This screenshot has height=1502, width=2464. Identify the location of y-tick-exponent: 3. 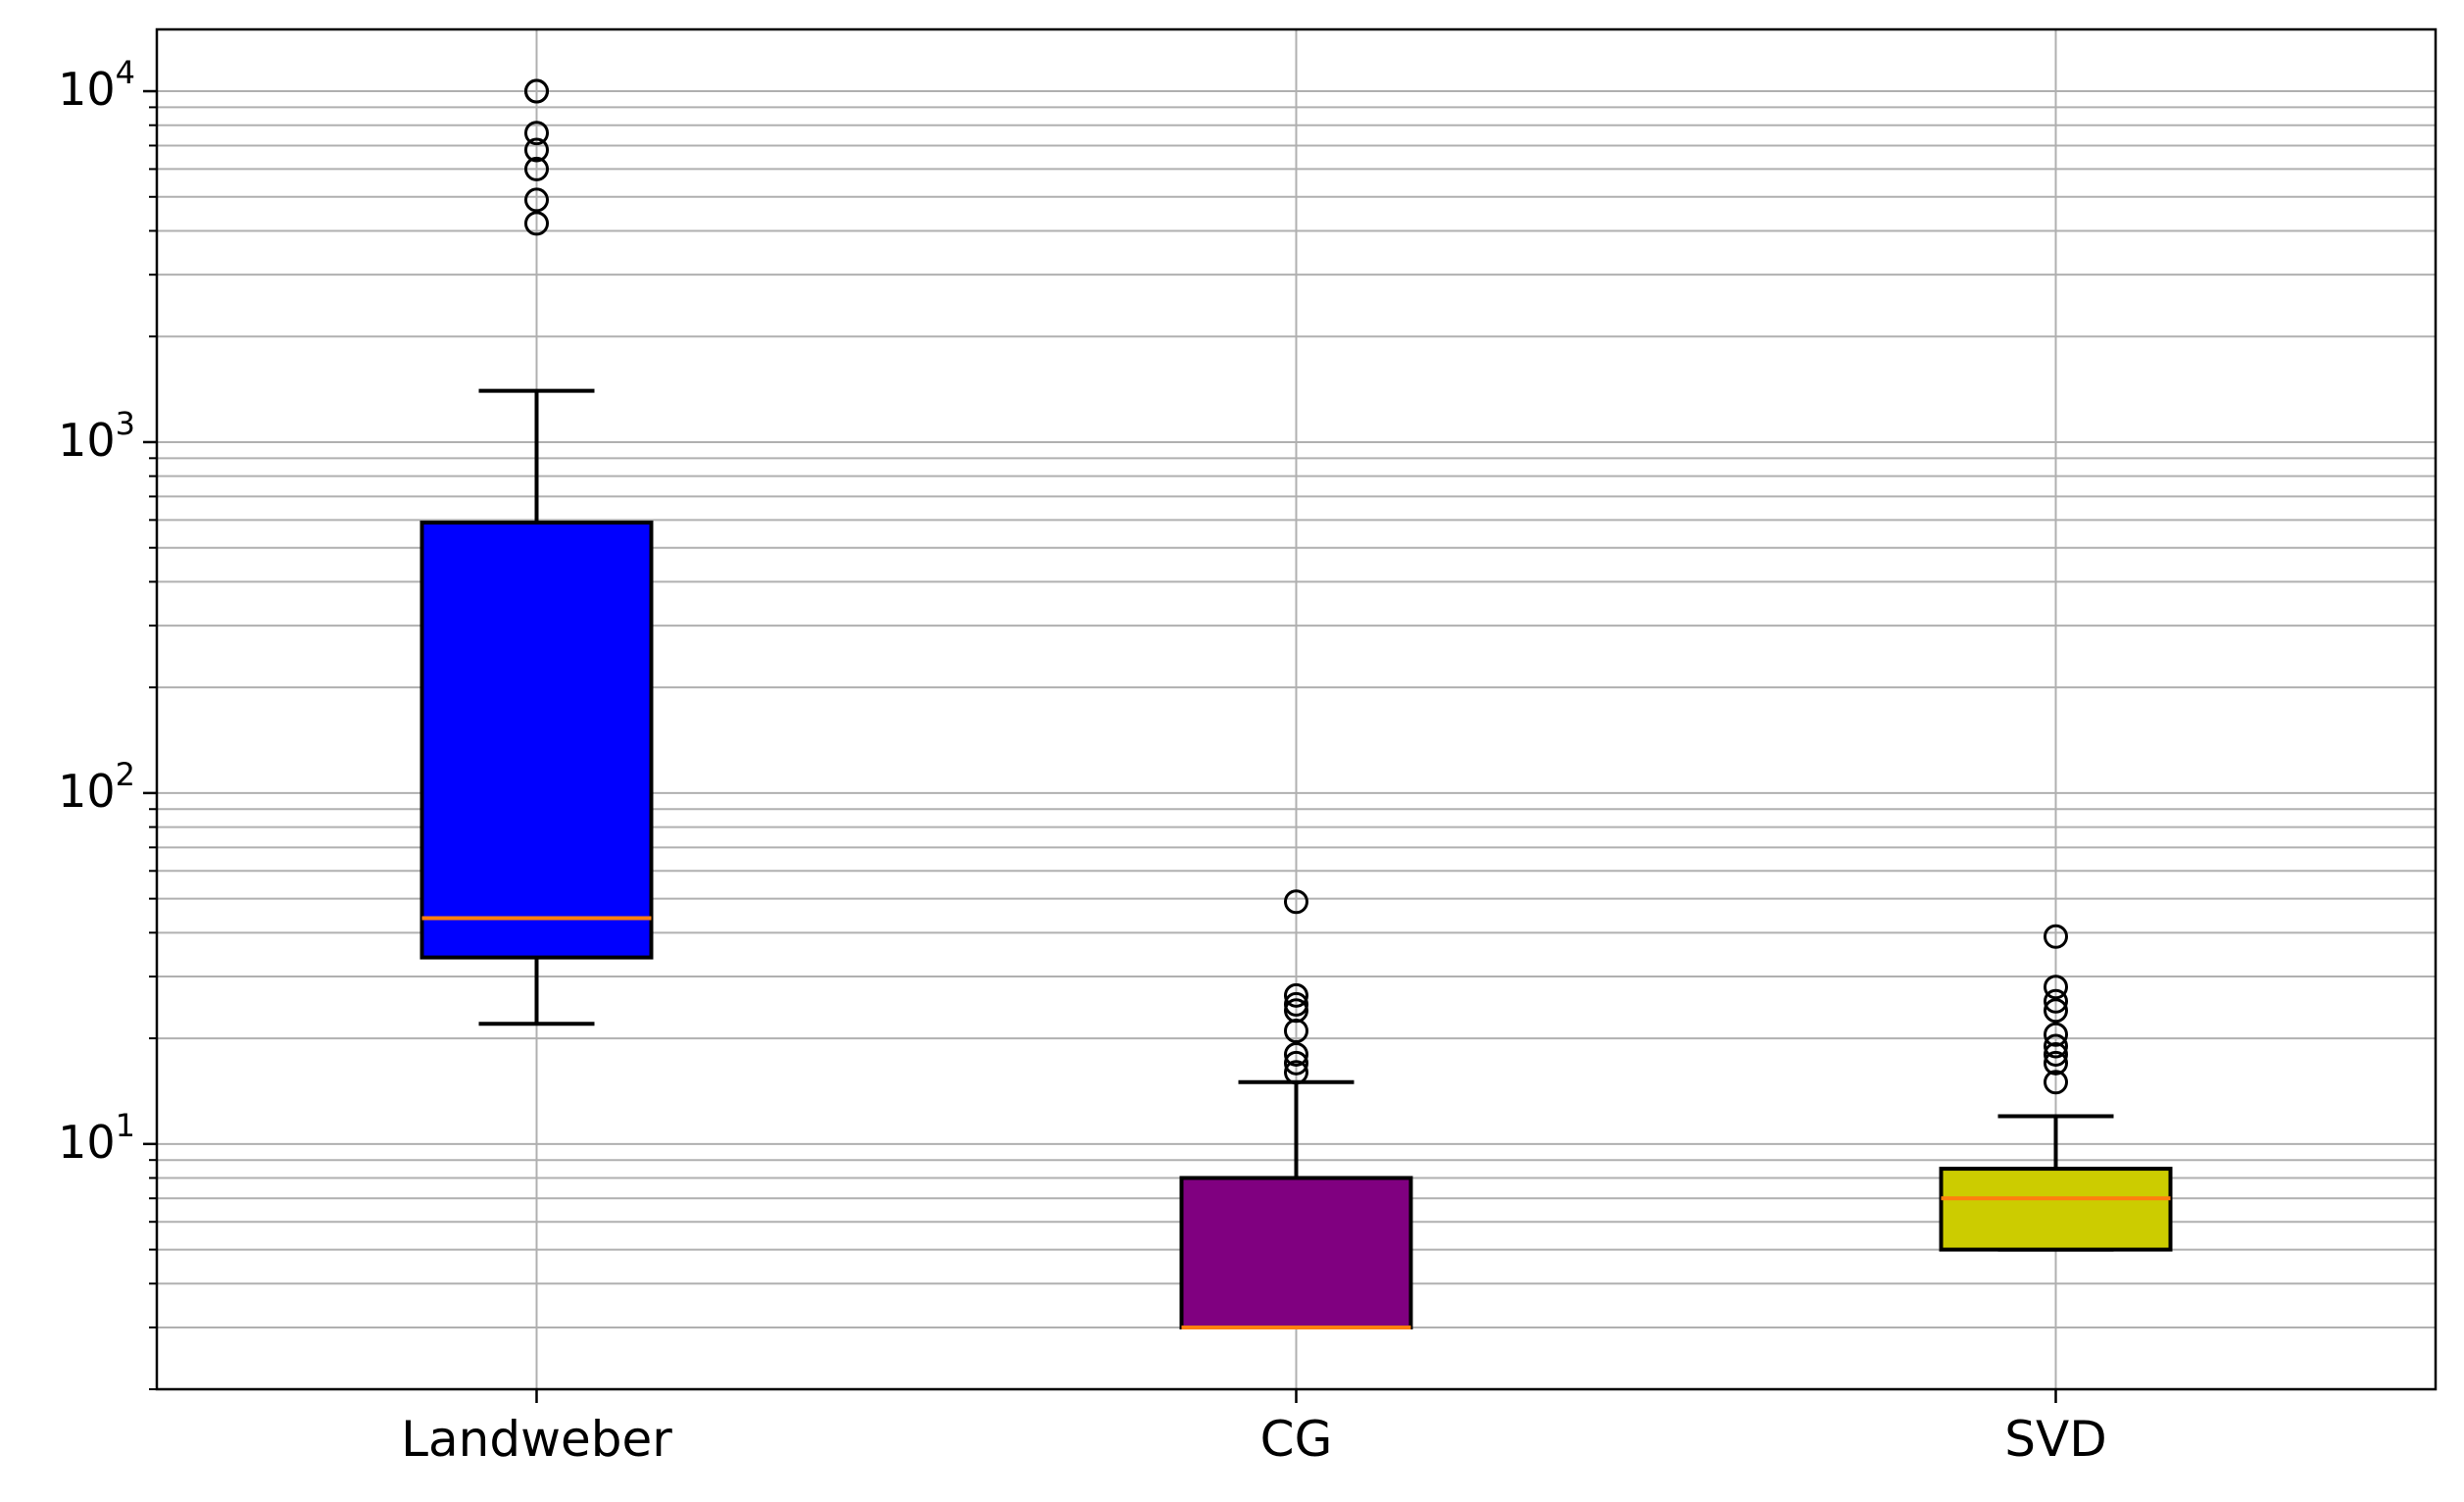
(126, 423).